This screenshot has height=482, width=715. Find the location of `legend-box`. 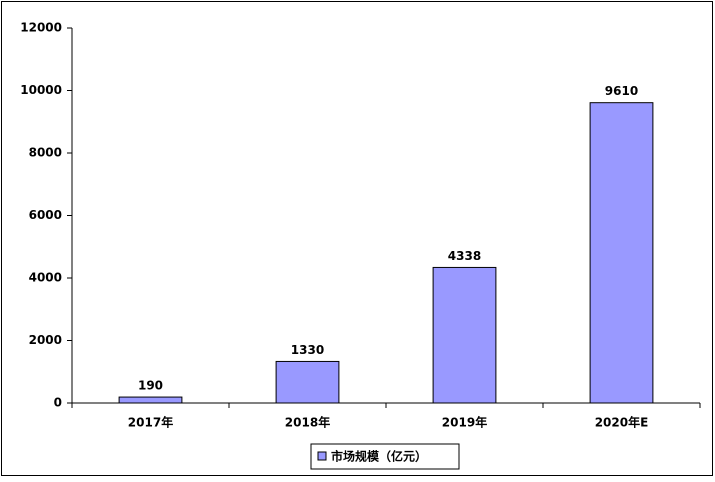

legend-box is located at coordinates (385, 456).